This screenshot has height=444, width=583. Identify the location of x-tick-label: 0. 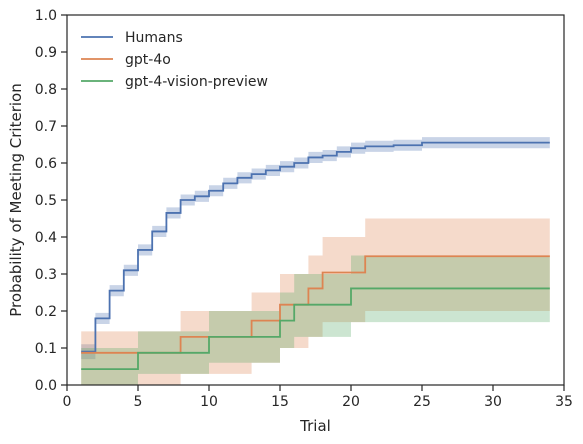
(67, 402).